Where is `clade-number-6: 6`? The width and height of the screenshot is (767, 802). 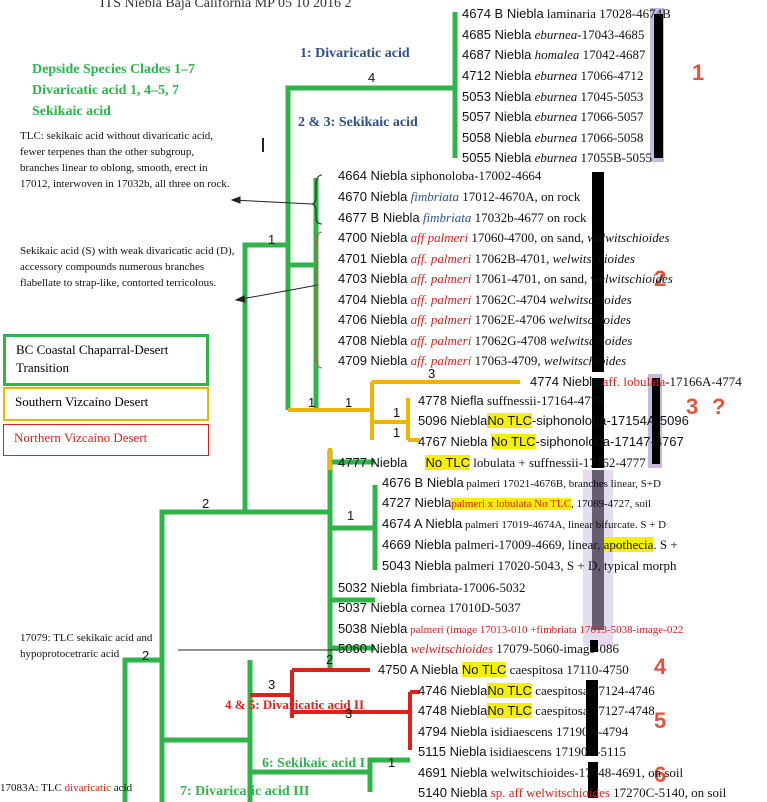 clade-number-6: 6 is located at coordinates (660, 774).